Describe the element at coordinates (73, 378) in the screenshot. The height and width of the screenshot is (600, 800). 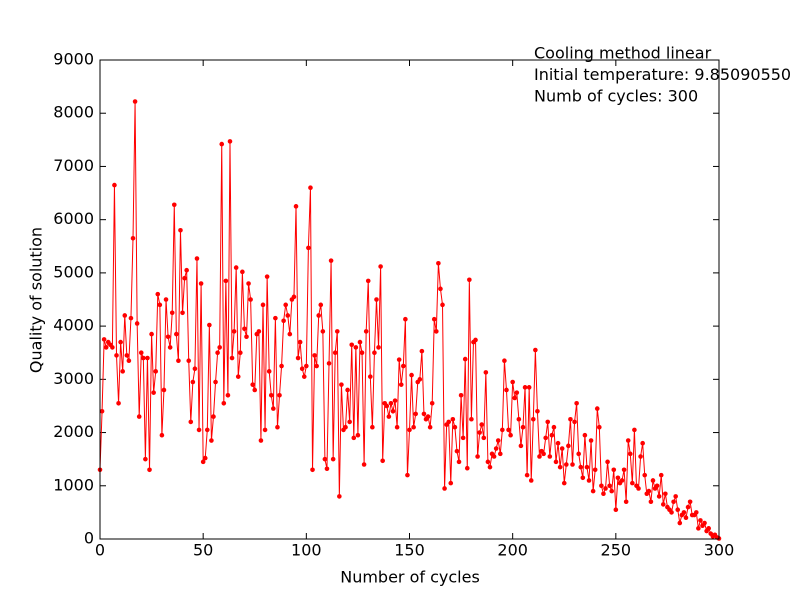
I see `y-tick-label: 3000` at that location.